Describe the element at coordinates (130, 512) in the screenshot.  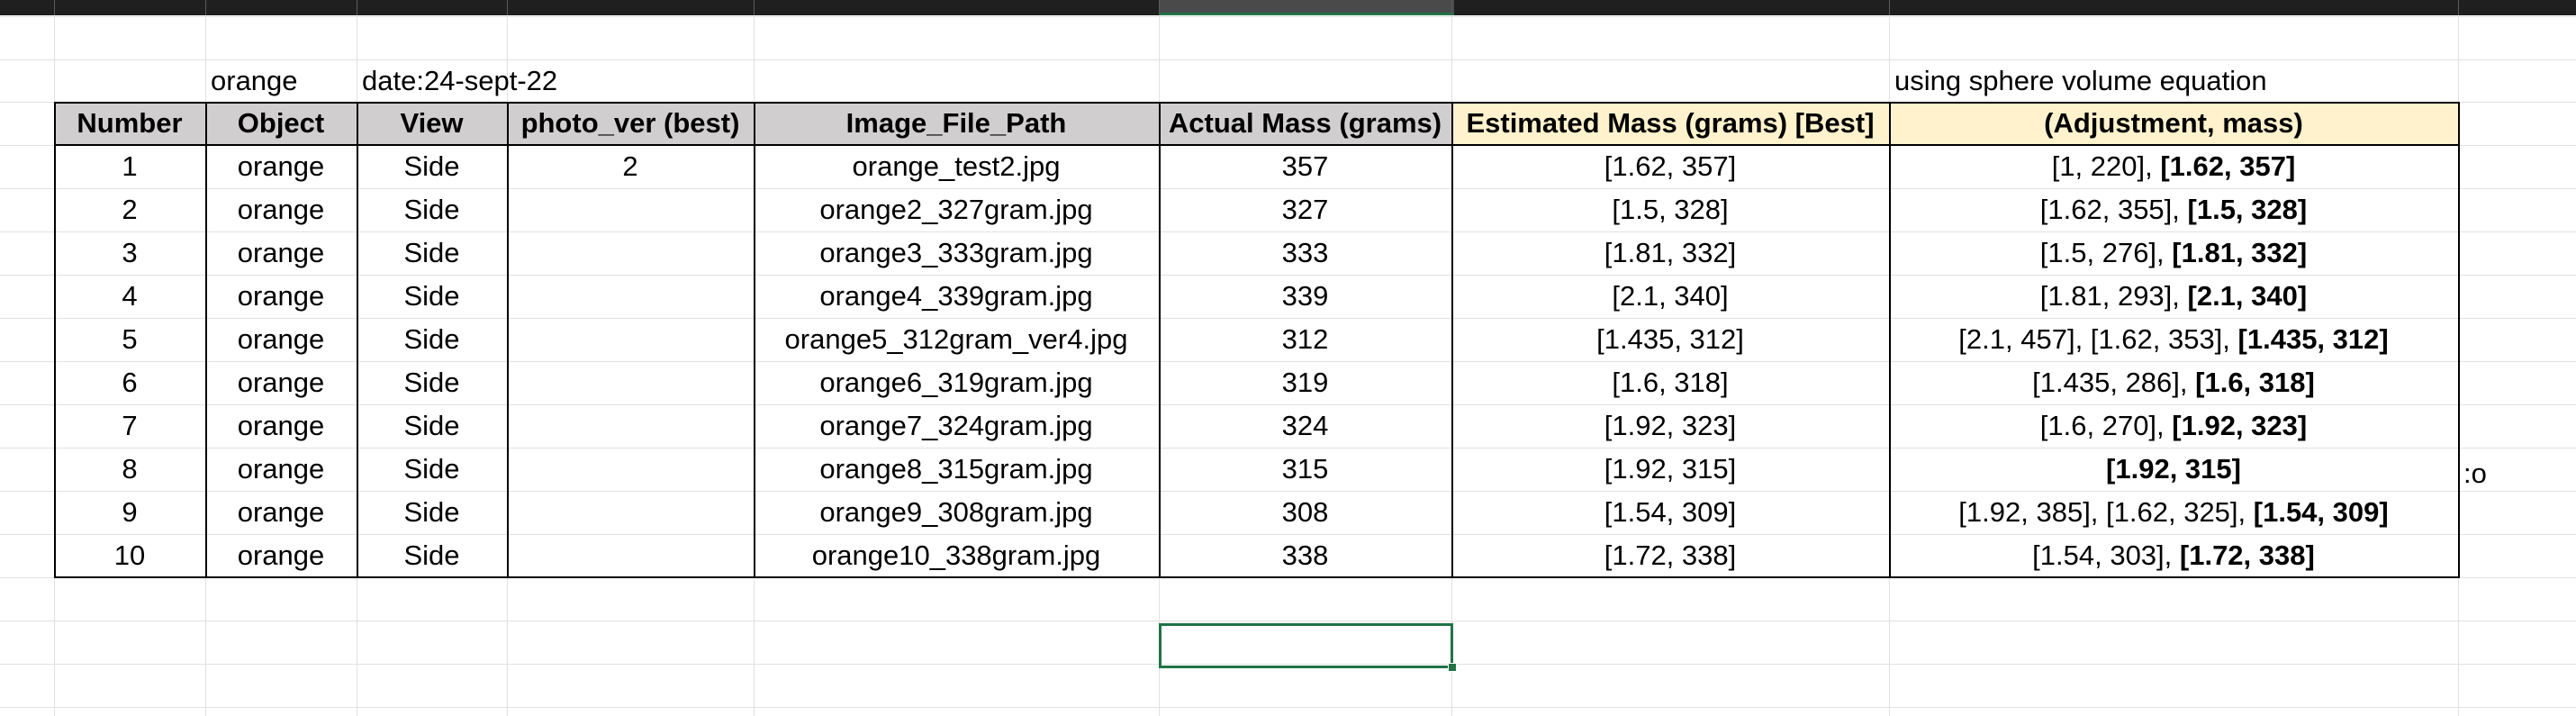
I see `cell-number: 9` at that location.